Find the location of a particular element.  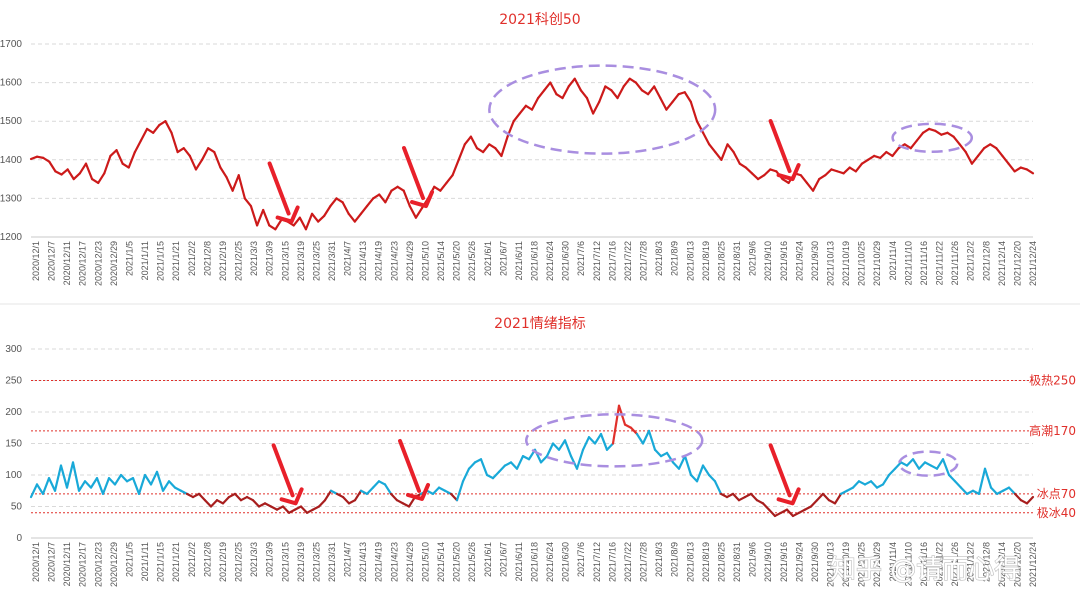

x-tick-label: 2021/6/7 is located at coordinates (503, 258).